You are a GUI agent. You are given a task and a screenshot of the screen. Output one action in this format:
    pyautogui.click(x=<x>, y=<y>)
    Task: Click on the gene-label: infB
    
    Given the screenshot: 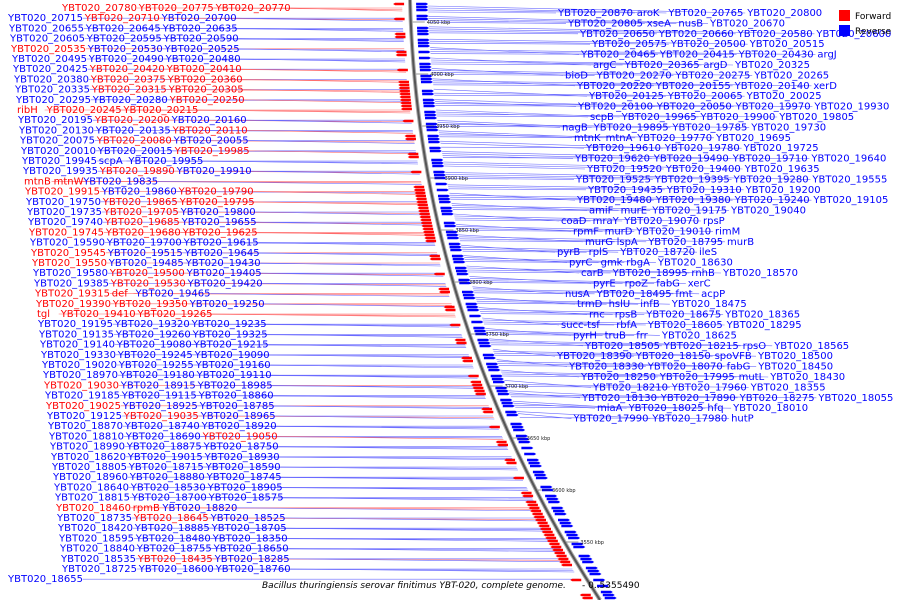 What is the action you would take?
    pyautogui.click(x=650, y=304)
    